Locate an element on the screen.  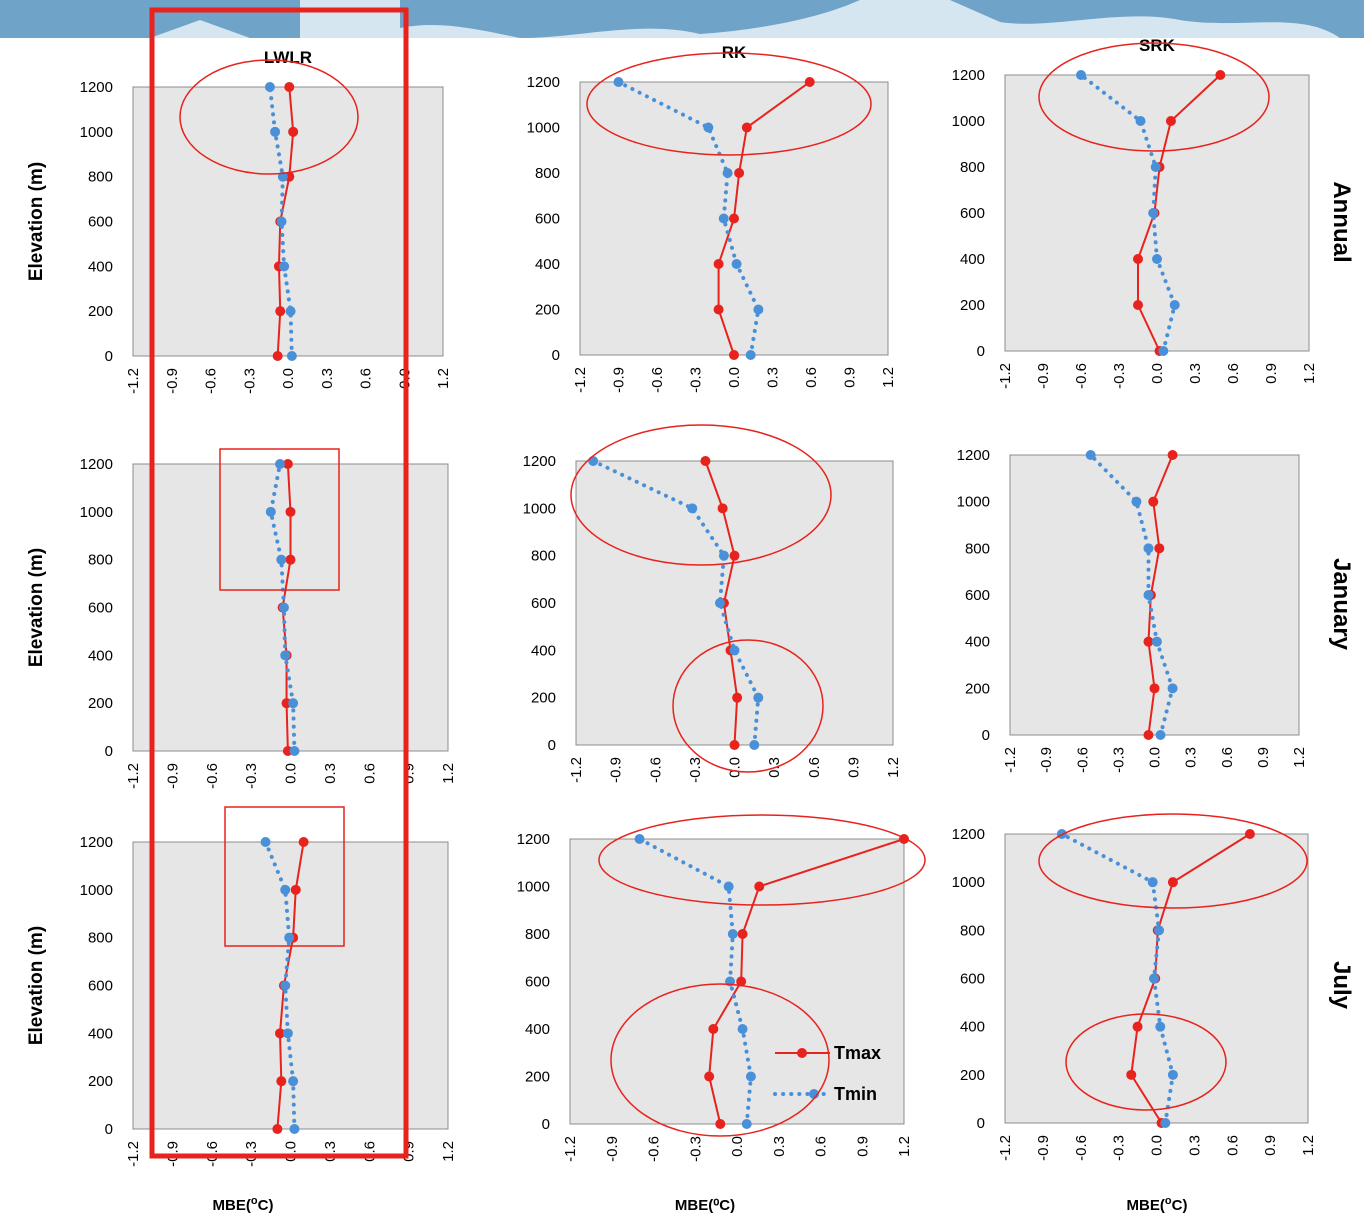
january-srk-x-tick-0: -1.2 is located at coordinates (1010, 760).